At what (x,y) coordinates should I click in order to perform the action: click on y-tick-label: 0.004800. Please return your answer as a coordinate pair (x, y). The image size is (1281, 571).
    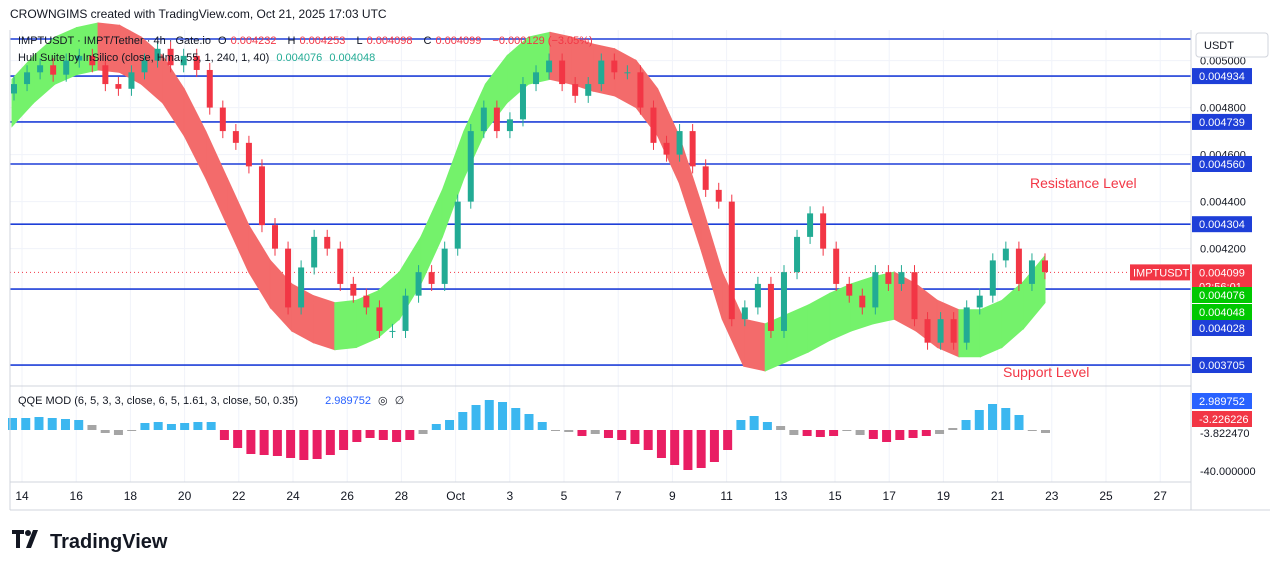
    Looking at the image, I should click on (1223, 109).